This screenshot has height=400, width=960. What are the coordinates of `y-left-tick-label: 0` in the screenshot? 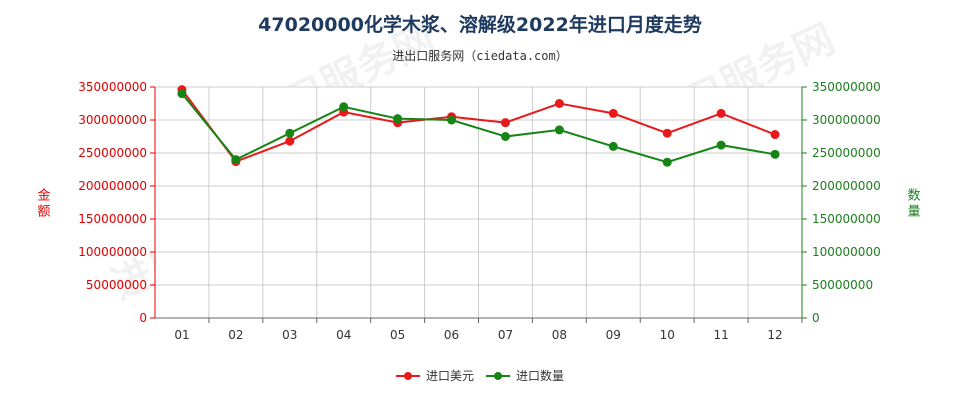 It's located at (143, 318).